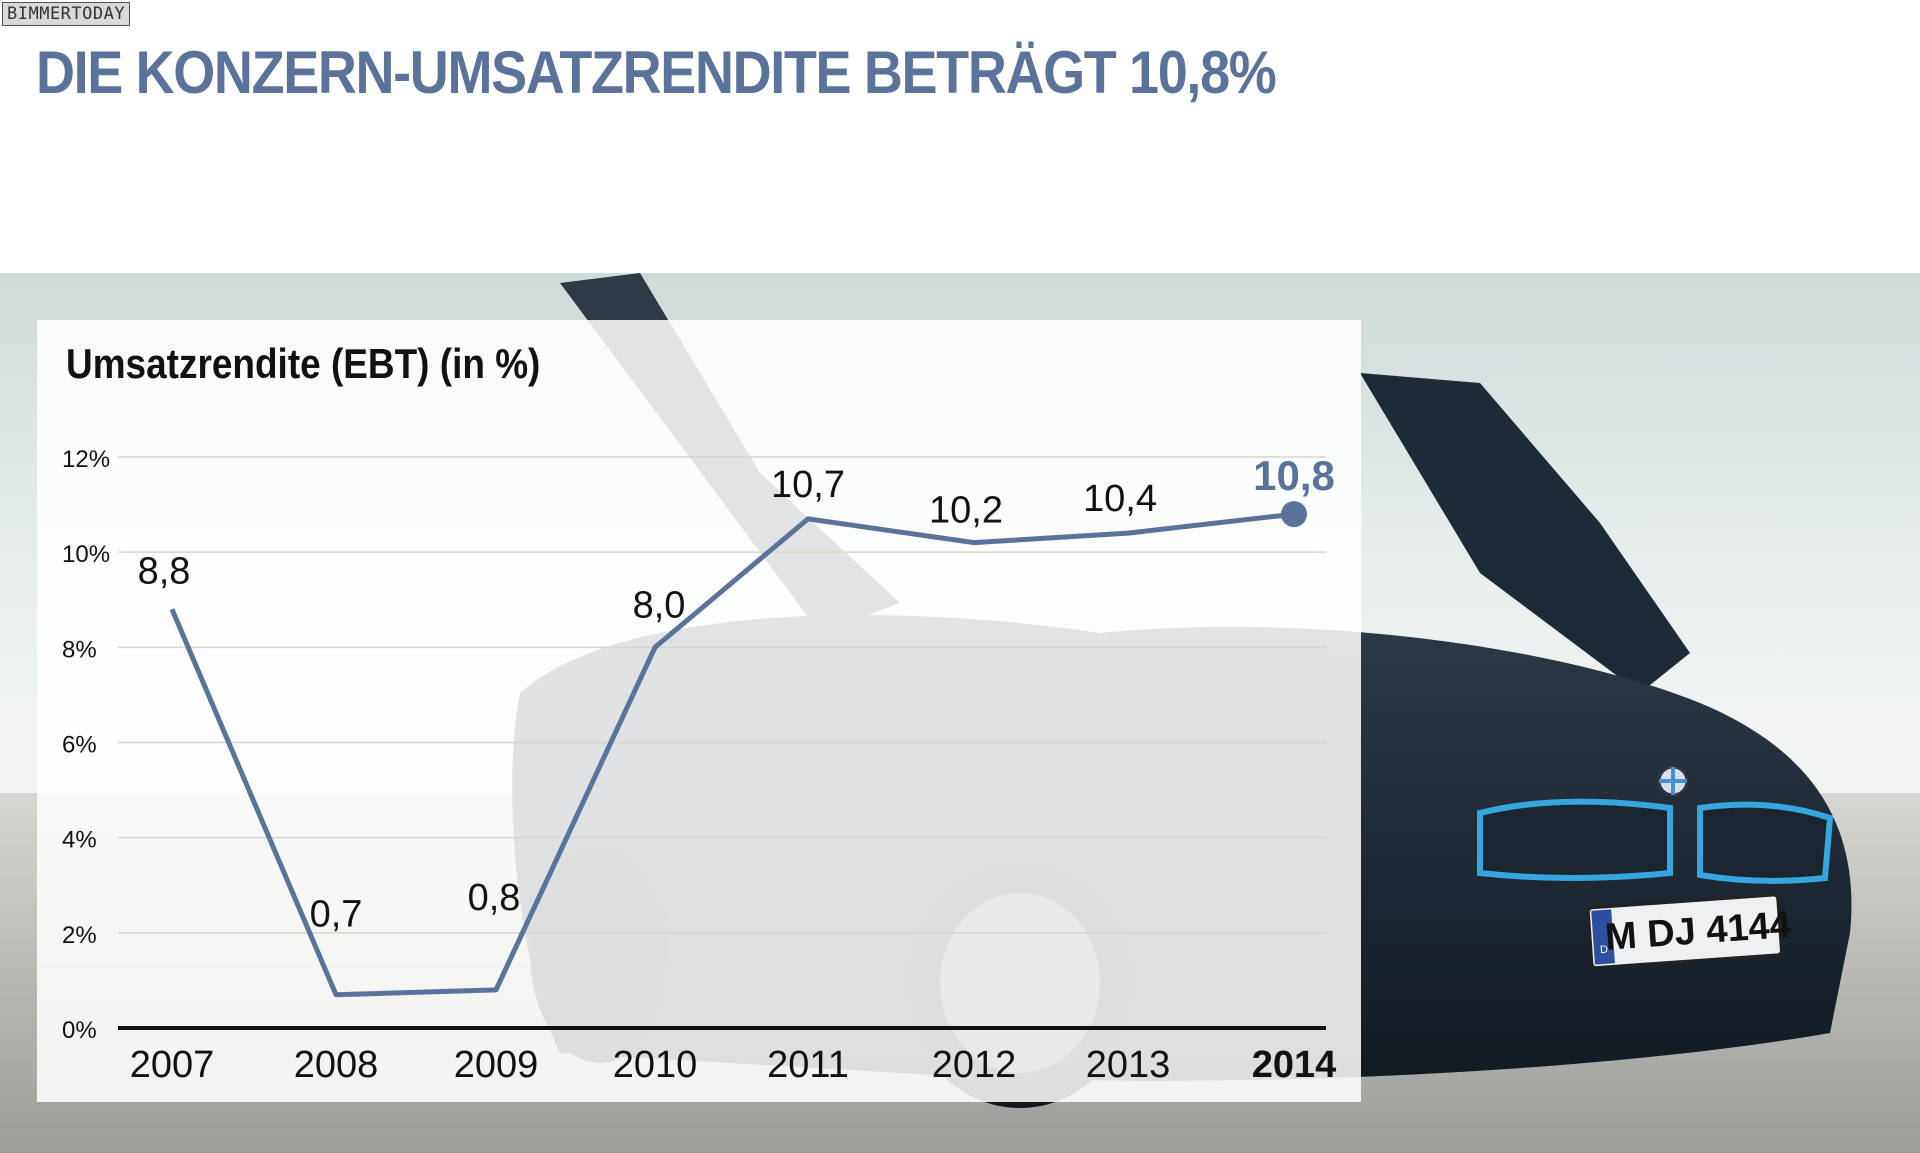 This screenshot has width=1920, height=1153. Describe the element at coordinates (659, 605) in the screenshot. I see `data-label: 8,0` at that location.